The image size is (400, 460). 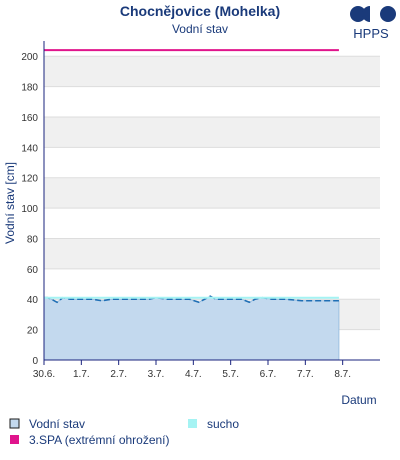 I want to click on x-axis-label: Datum, so click(x=358, y=400).